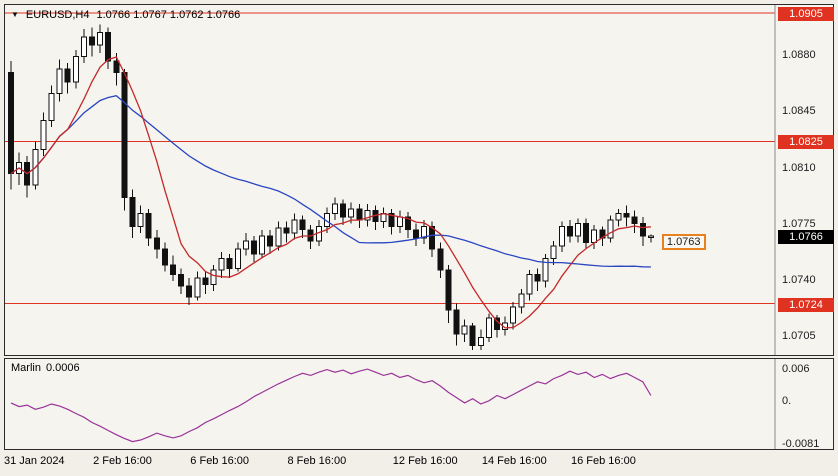  What do you see at coordinates (603, 461) in the screenshot?
I see `time-tick-label: 16 Feb 16:00` at bounding box center [603, 461].